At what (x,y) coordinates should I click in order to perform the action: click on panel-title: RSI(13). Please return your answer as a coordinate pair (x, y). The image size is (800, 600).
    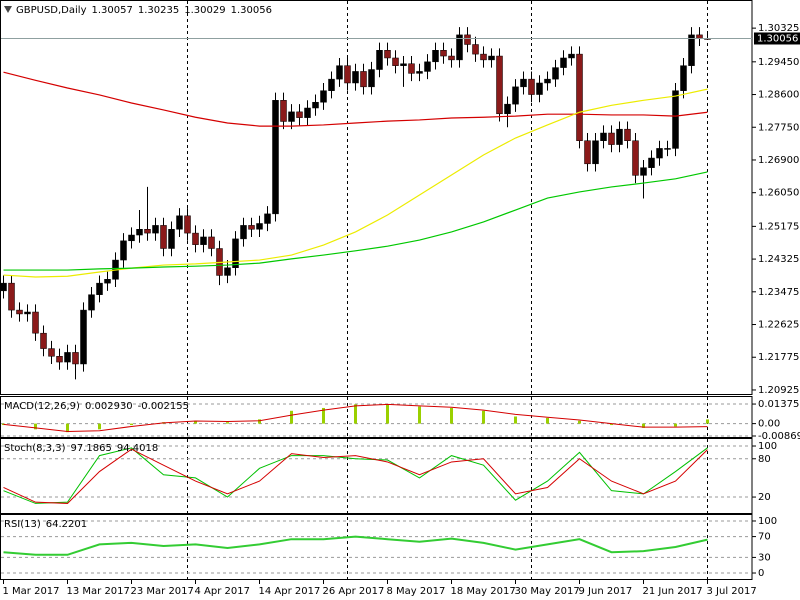
    Looking at the image, I should click on (22, 524).